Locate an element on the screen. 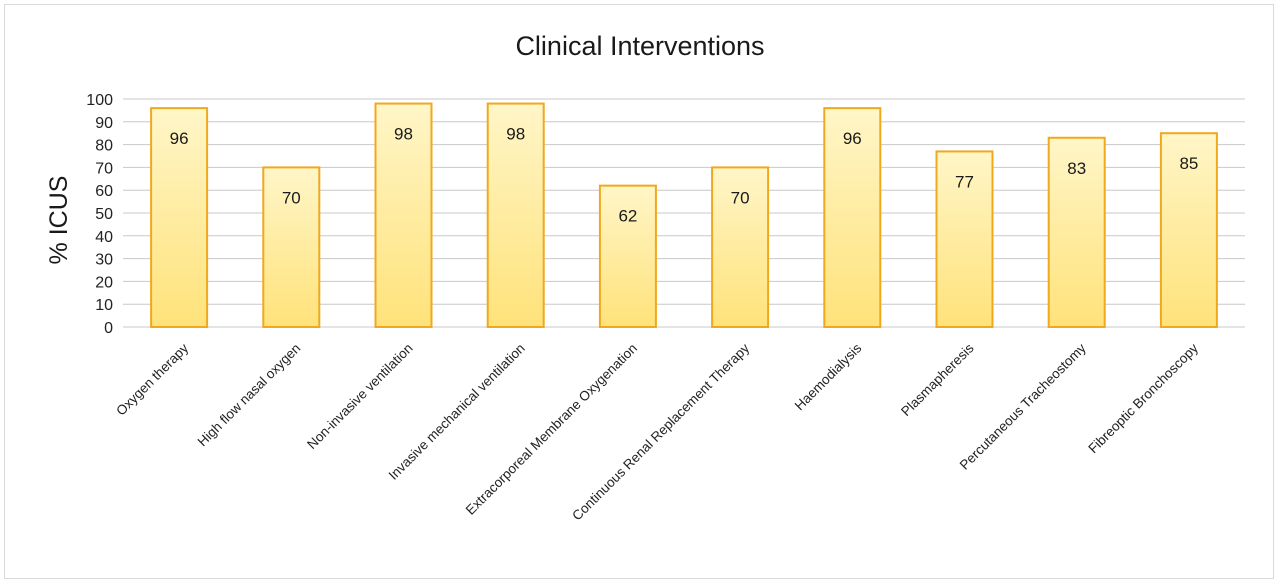 The image size is (1280, 585). y-axis-ticks: 0 10 20 30 40 50 60 70 80 90 100 is located at coordinates (99, 214).